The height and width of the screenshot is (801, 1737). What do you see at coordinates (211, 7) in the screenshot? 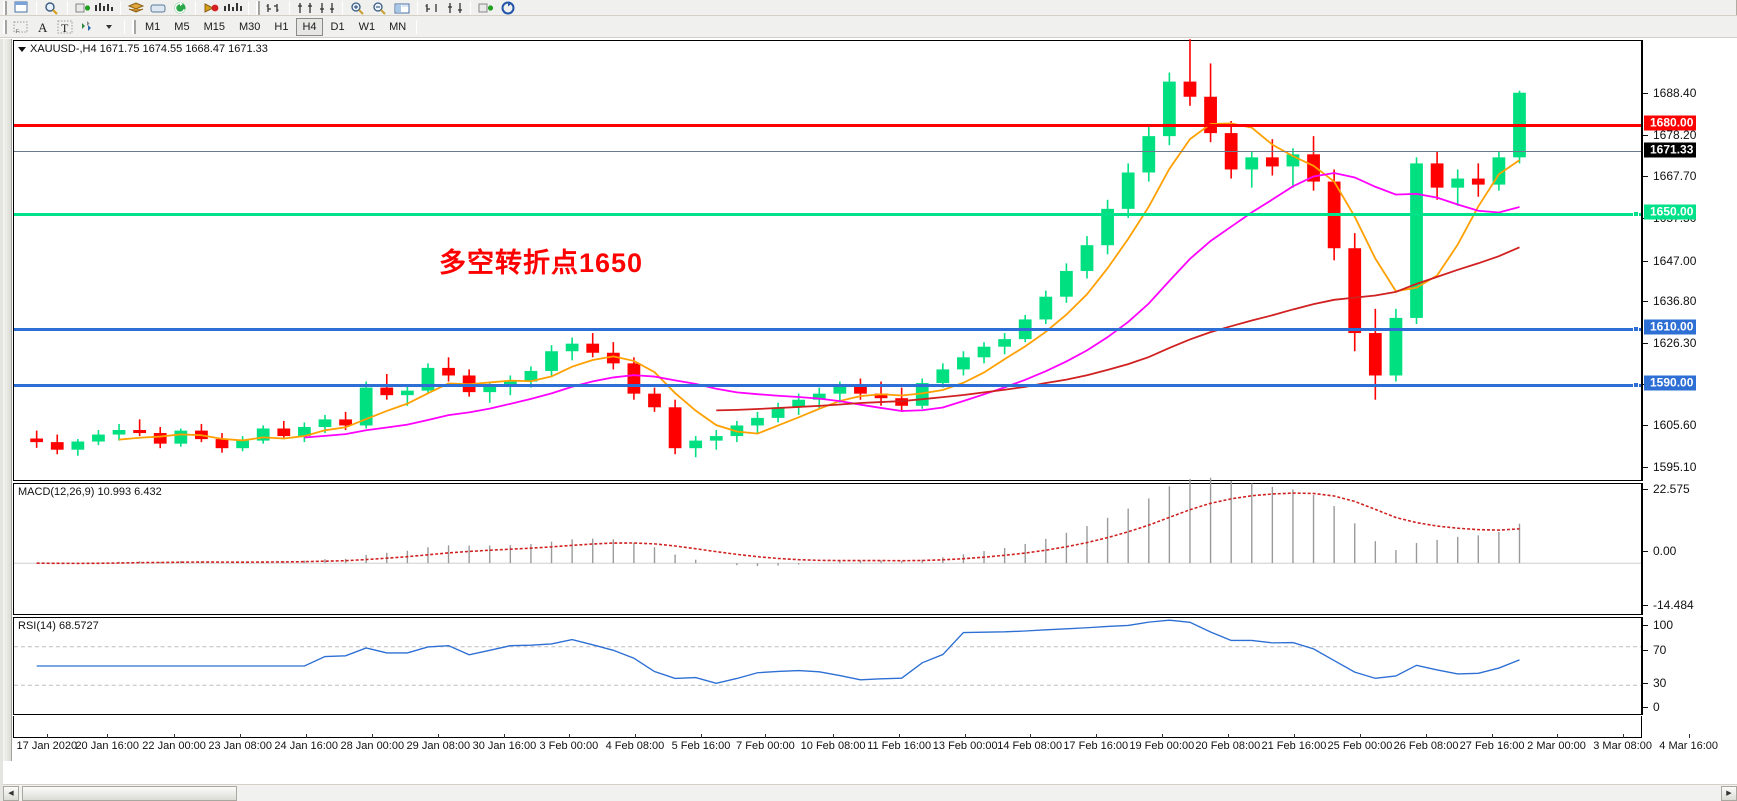
I see `autoscroll-icon` at bounding box center [211, 7].